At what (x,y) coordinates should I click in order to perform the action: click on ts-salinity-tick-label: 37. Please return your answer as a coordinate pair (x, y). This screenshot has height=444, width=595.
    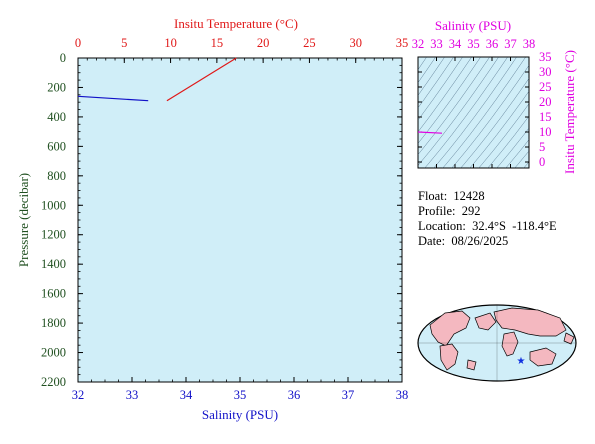
    Looking at the image, I should click on (510, 44).